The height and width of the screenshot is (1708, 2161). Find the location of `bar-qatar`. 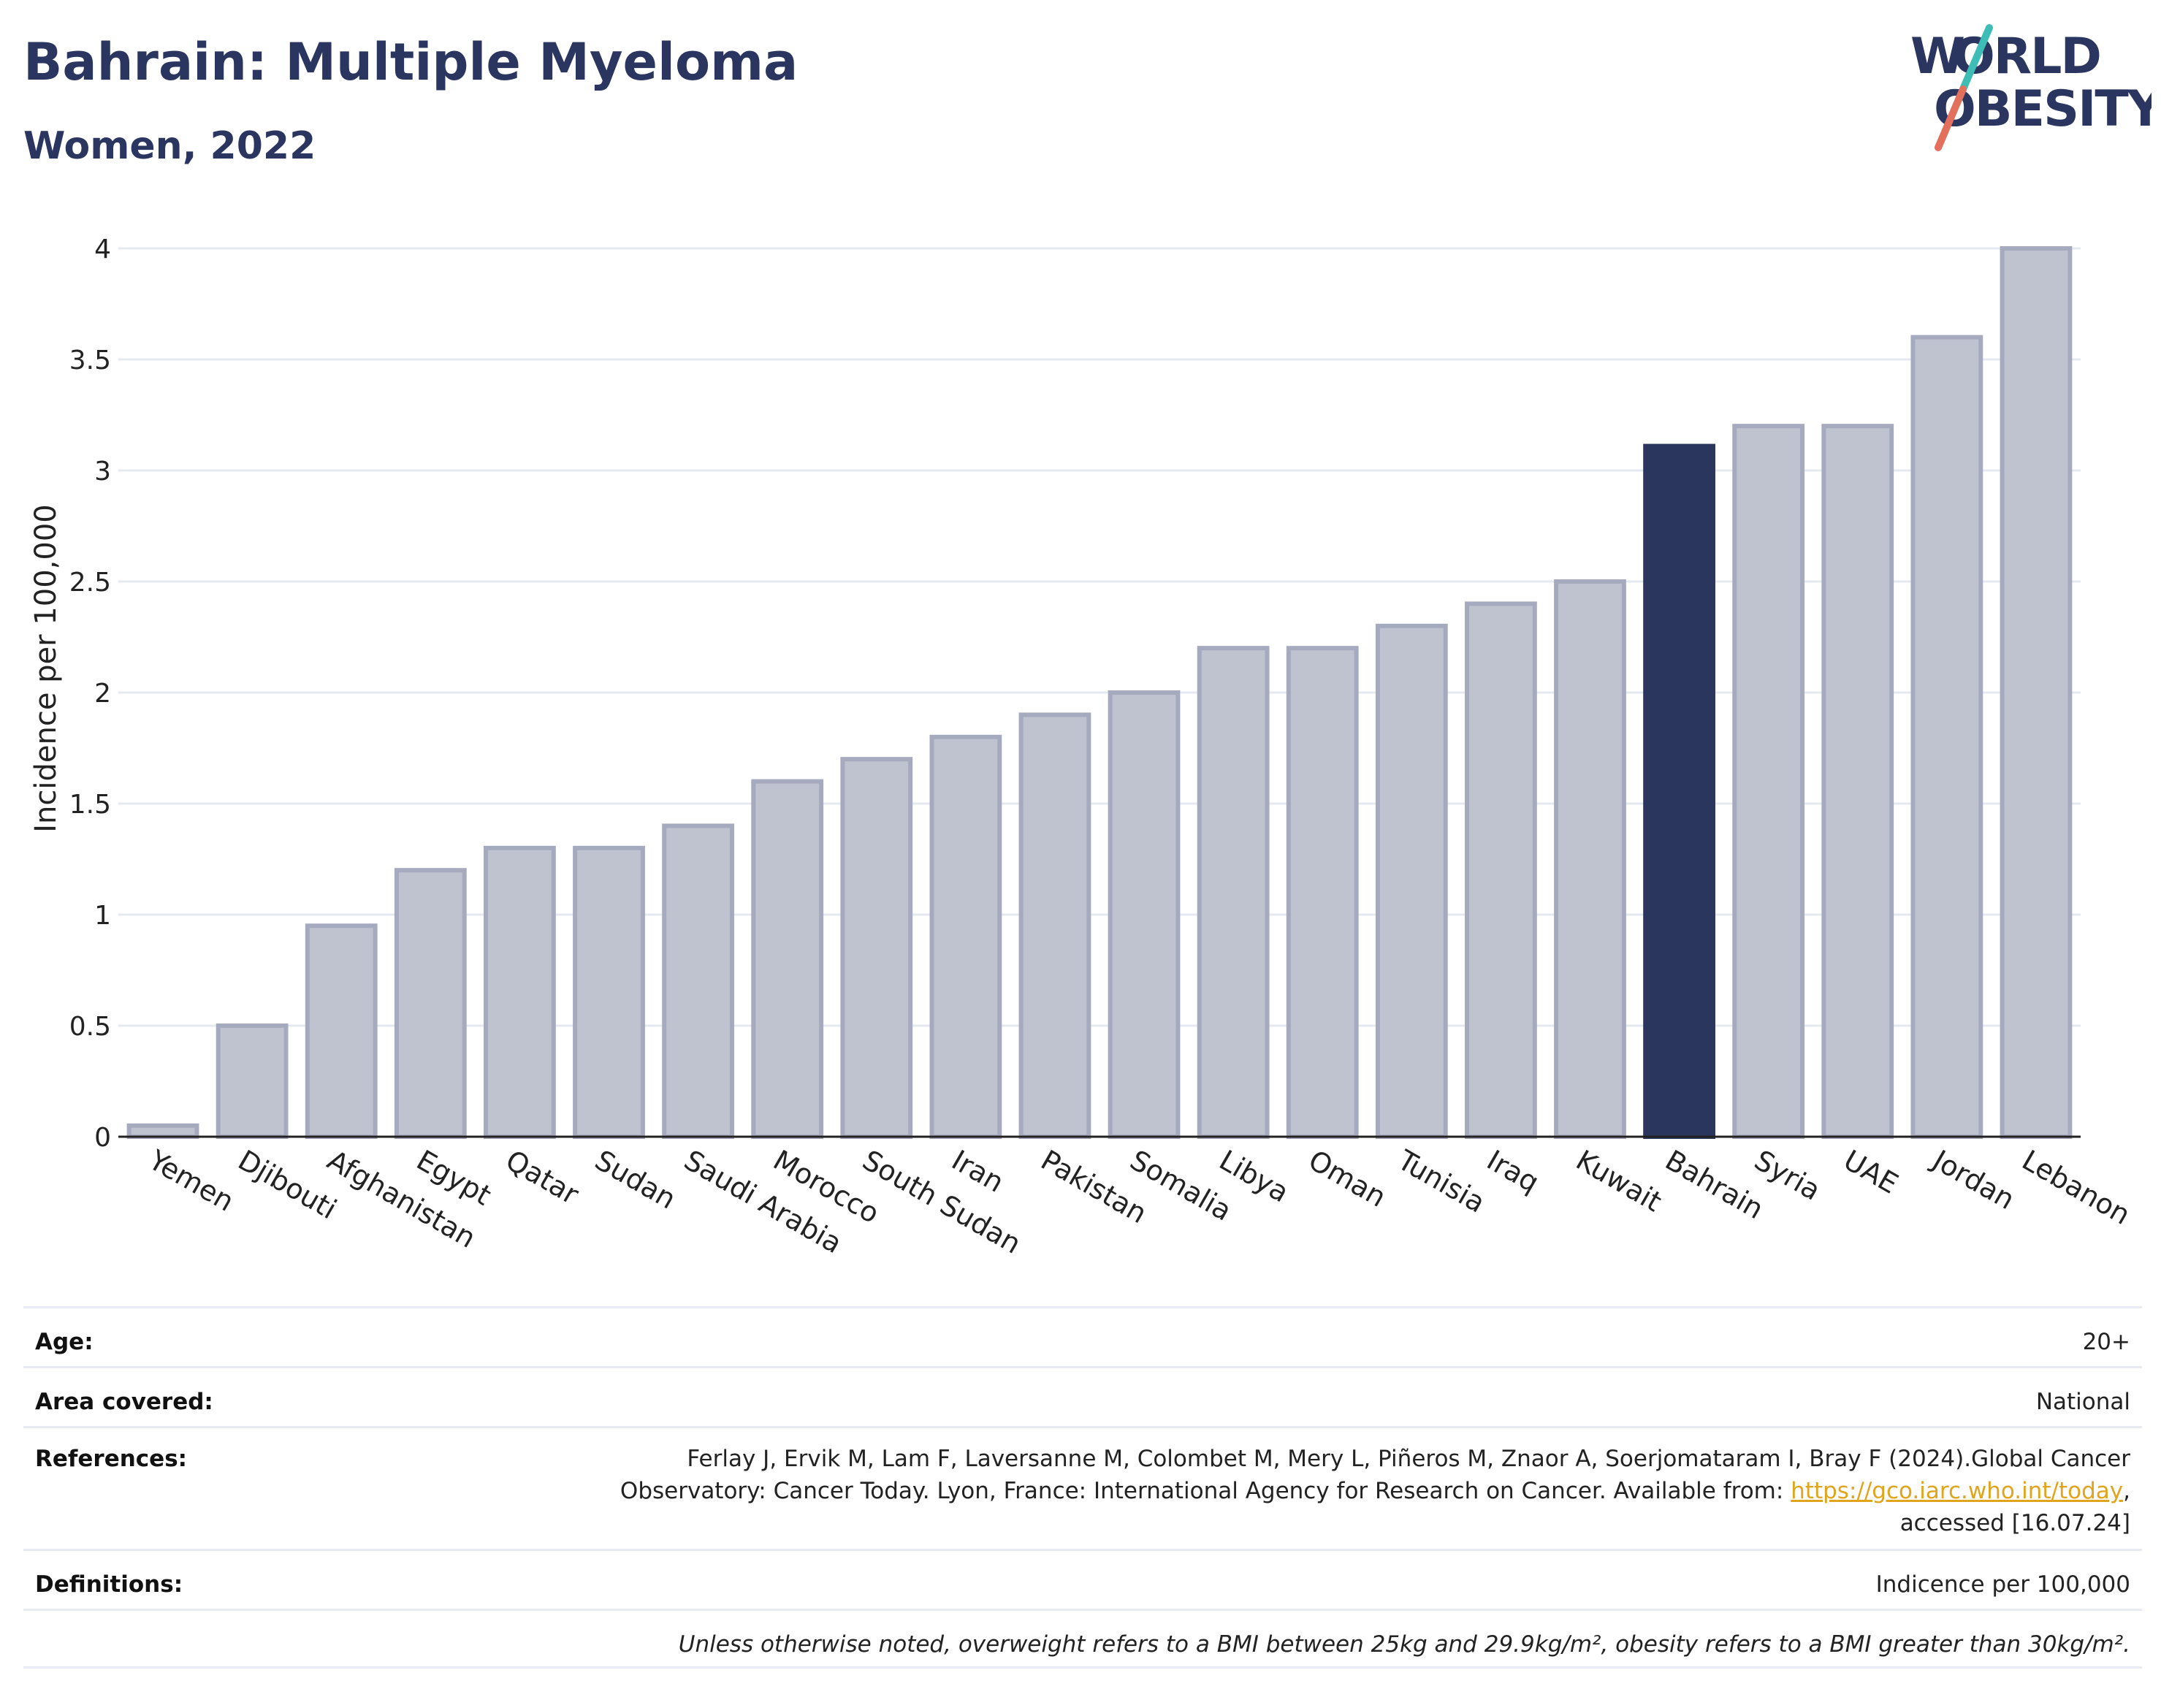

bar-qatar is located at coordinates (520, 993).